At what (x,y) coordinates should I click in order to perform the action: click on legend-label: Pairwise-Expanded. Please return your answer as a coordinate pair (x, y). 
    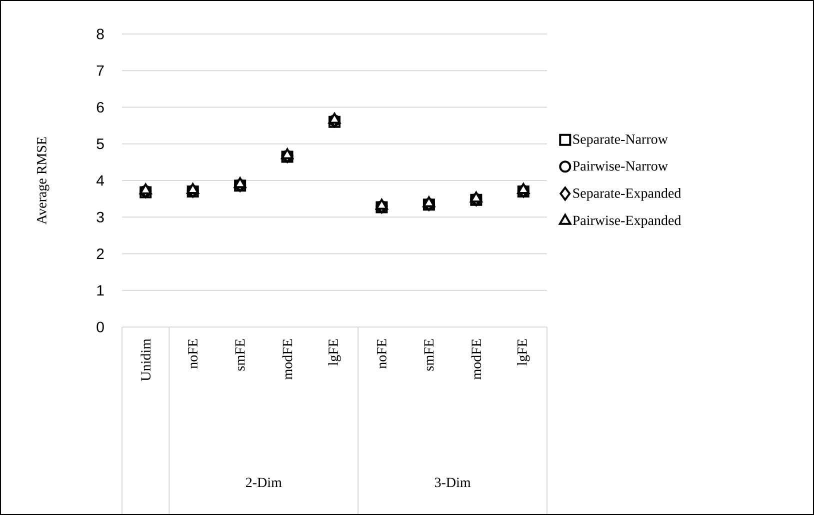
    Looking at the image, I should click on (627, 221).